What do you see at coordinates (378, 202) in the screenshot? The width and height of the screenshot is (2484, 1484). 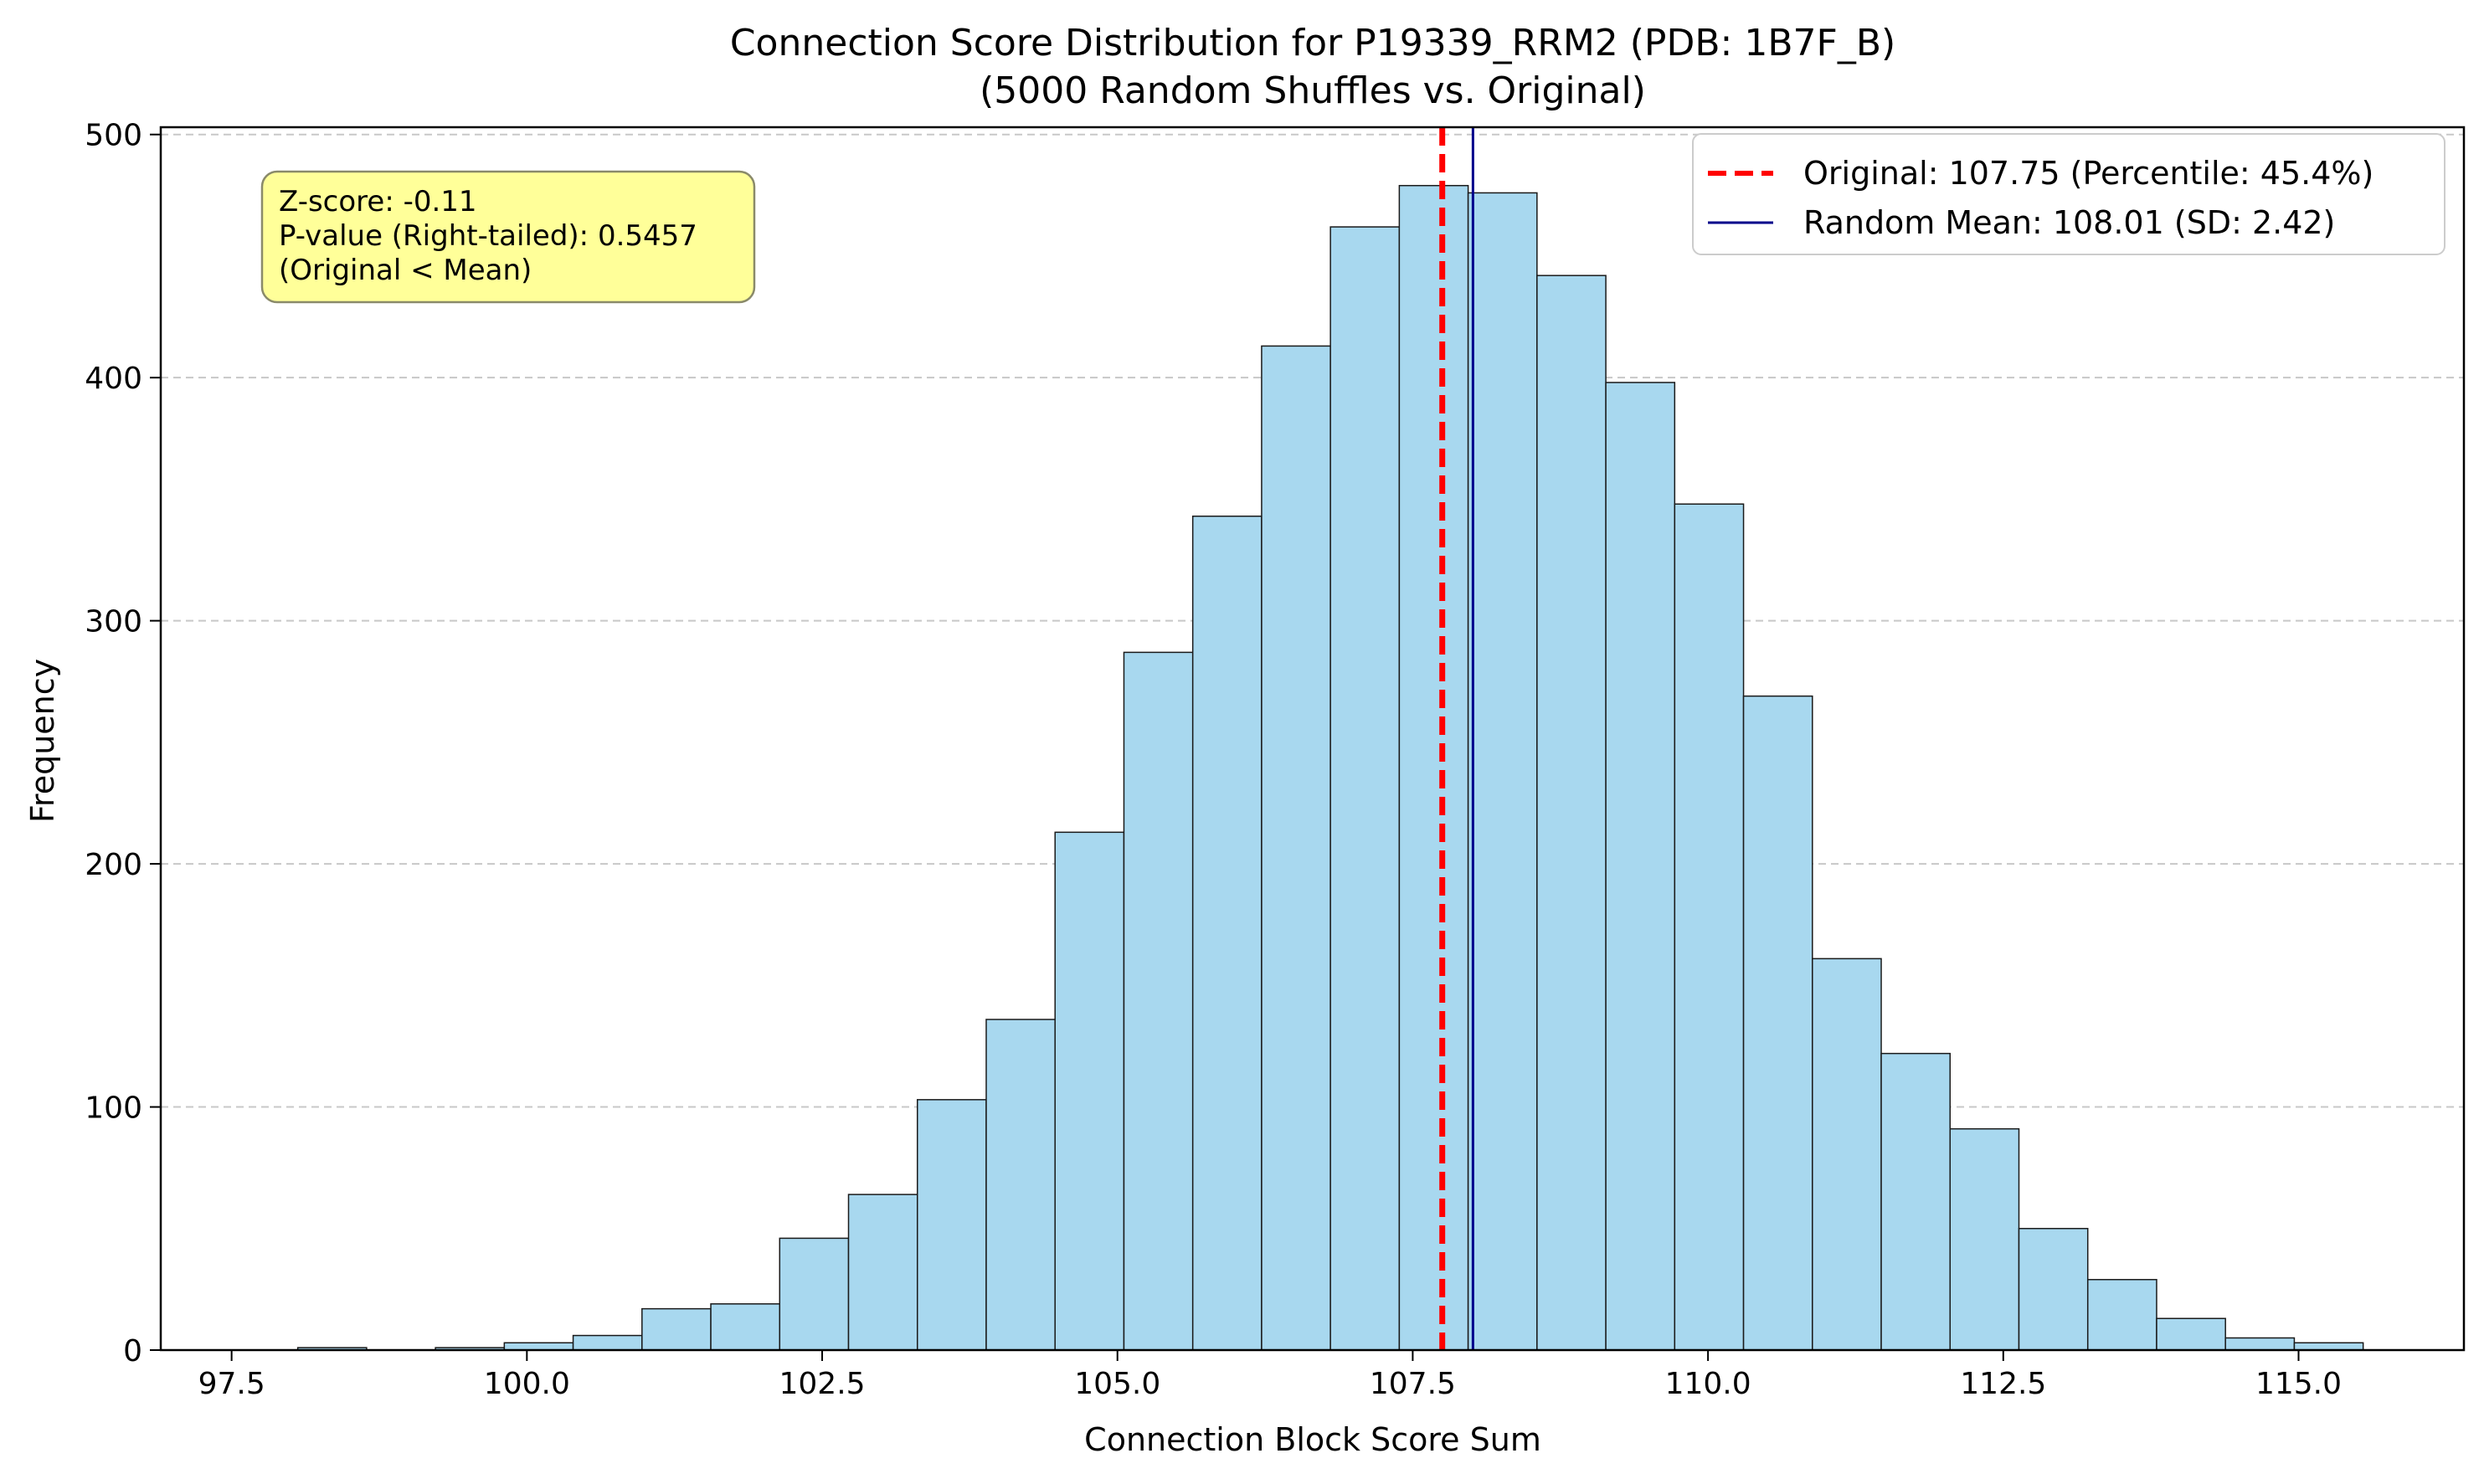 I see `annotation-zscore: Z-score: -0.11` at bounding box center [378, 202].